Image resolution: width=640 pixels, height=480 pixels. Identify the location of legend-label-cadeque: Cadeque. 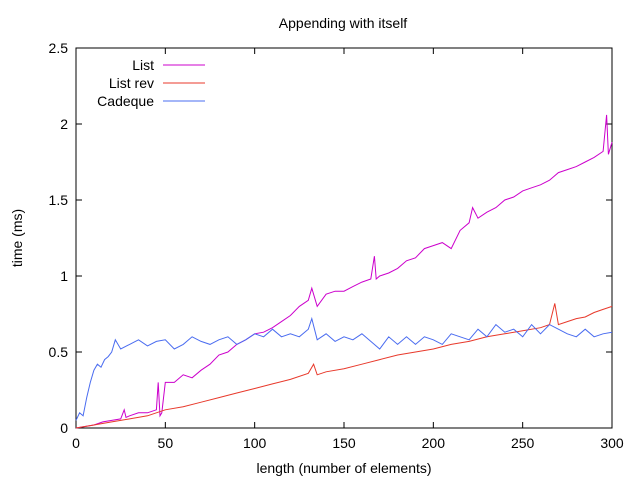
(125, 101).